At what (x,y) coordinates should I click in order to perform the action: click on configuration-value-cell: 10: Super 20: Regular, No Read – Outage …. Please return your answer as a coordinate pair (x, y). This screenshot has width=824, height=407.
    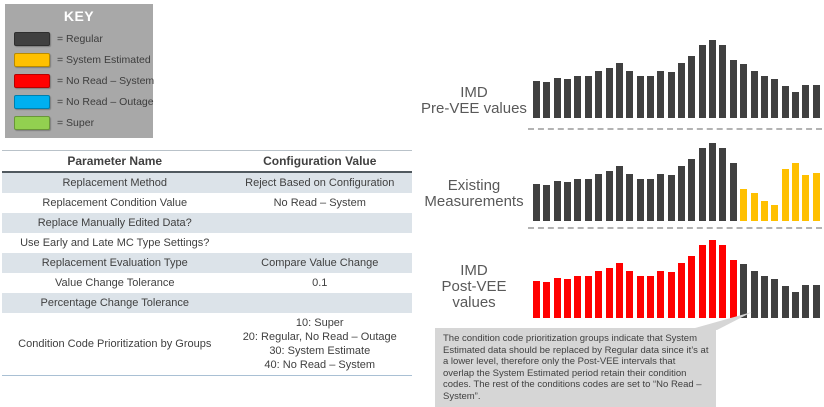
    Looking at the image, I should click on (319, 344).